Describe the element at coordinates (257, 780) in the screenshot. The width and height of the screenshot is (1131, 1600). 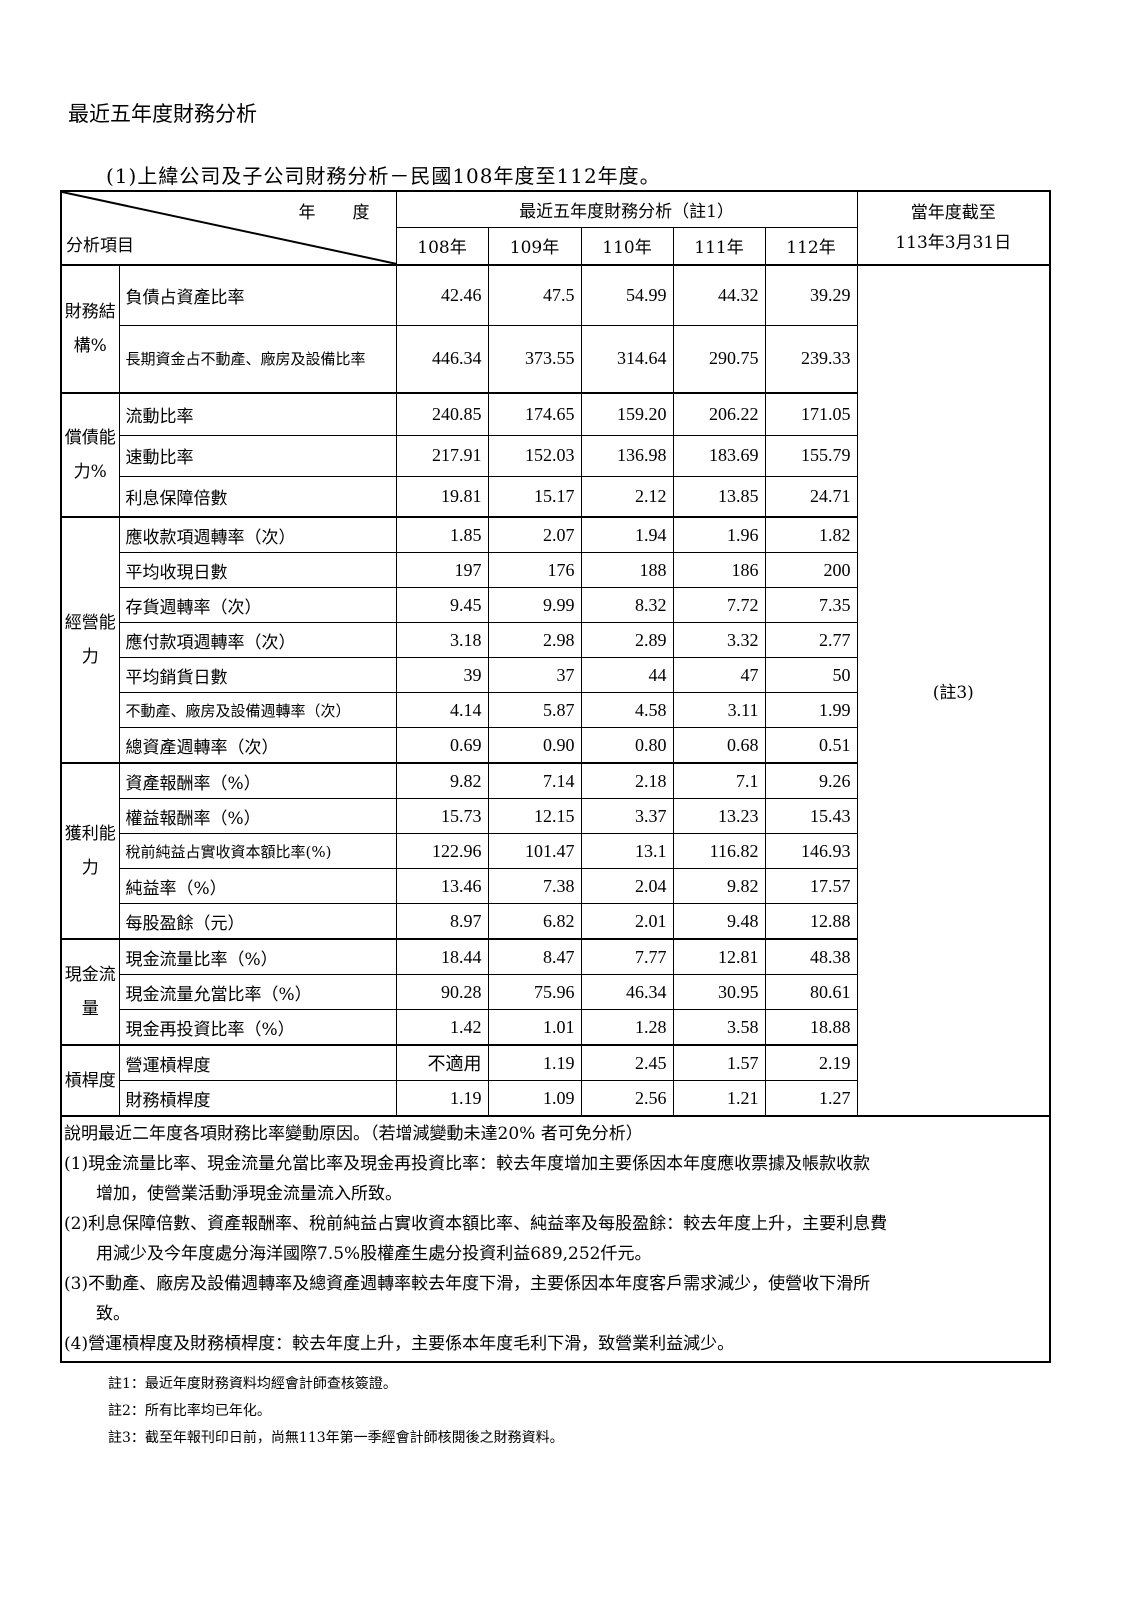
I see `item-cell: 資產報酬率（%）` at that location.